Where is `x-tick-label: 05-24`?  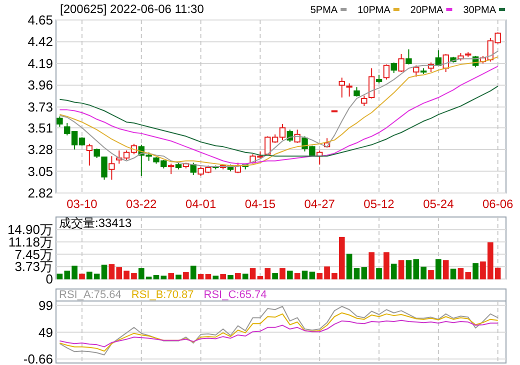 x-tick-label: 05-24 is located at coordinates (438, 204).